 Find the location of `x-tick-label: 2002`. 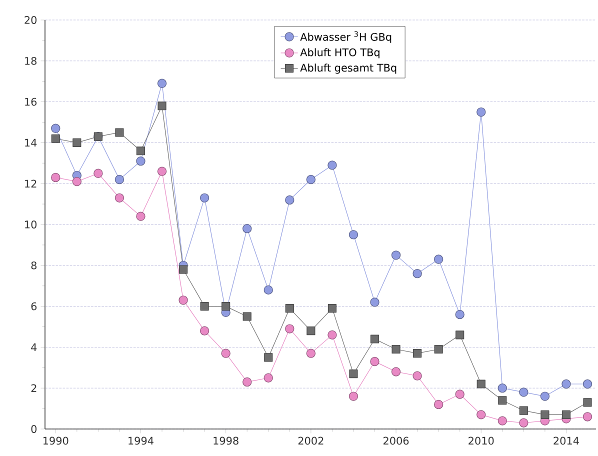

x-tick-label: 2002 is located at coordinates (311, 440).